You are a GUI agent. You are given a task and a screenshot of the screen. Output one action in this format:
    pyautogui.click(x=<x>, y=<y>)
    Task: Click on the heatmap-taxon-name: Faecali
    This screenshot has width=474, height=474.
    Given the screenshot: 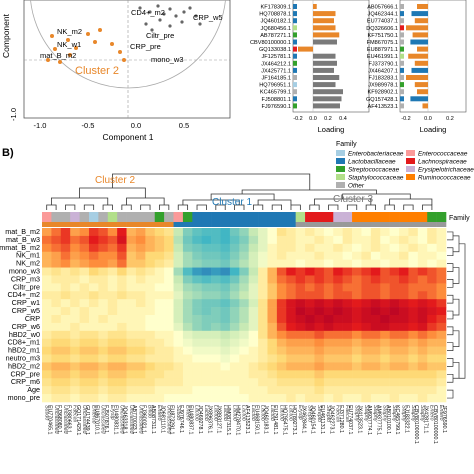 What is the action you would take?
    pyautogui.click(x=347, y=414)
    